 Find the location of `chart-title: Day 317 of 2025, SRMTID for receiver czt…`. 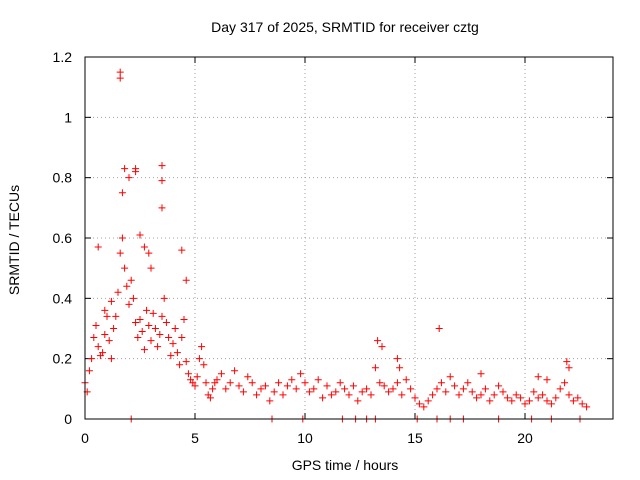

chart-title: Day 317 of 2025, SRMTID for receiver czt… is located at coordinates (345, 27).